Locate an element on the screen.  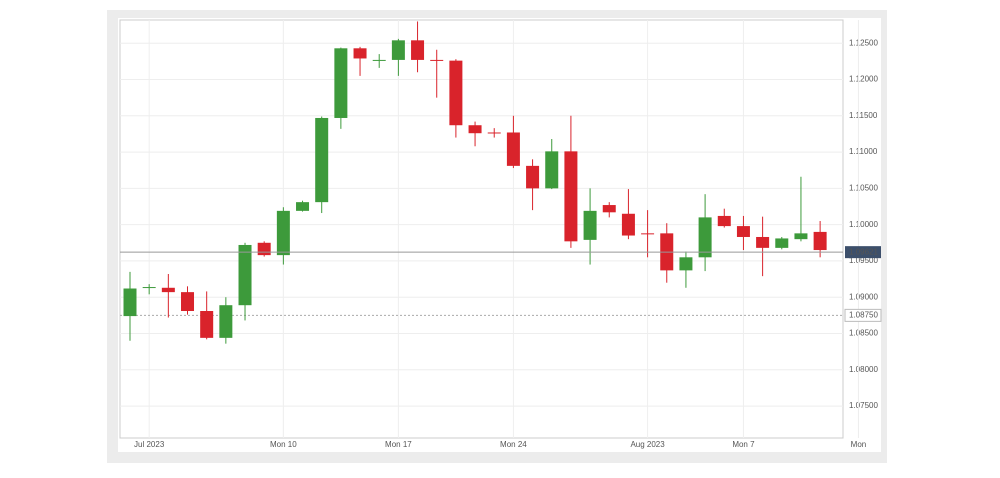
reference-label-box is located at coordinates (863, 315).